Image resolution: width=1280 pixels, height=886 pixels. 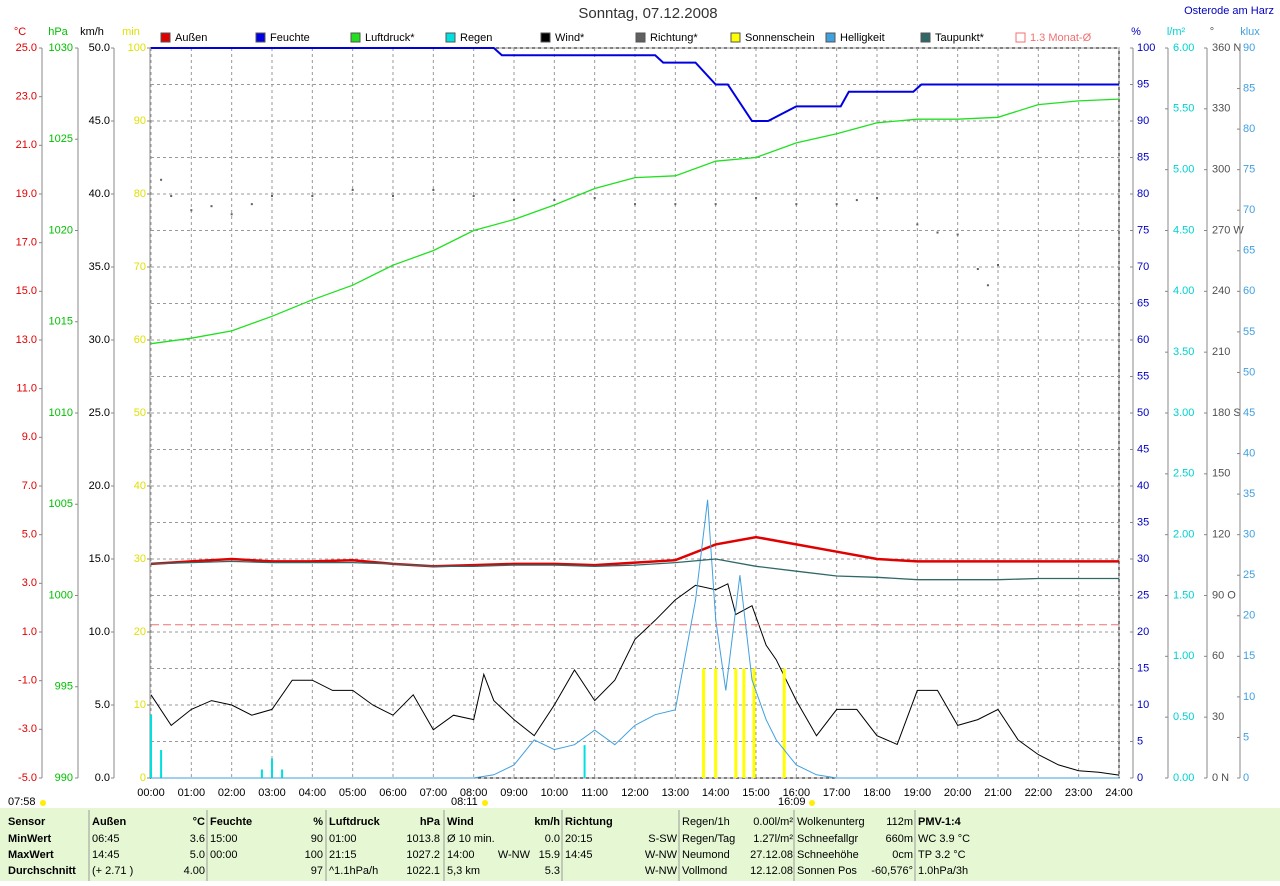 What do you see at coordinates (42, 871) in the screenshot?
I see `stats-cell: Durchschnitt` at bounding box center [42, 871].